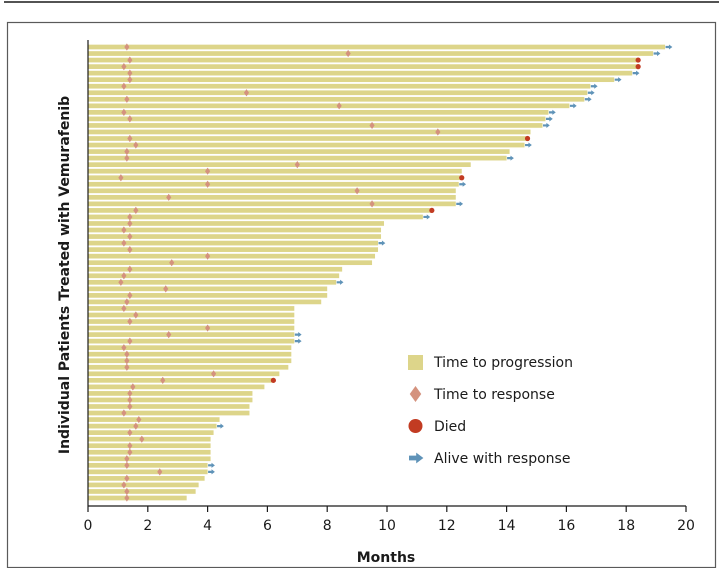  I want to click on legend-label-alive: Alive with response, so click(502, 459).